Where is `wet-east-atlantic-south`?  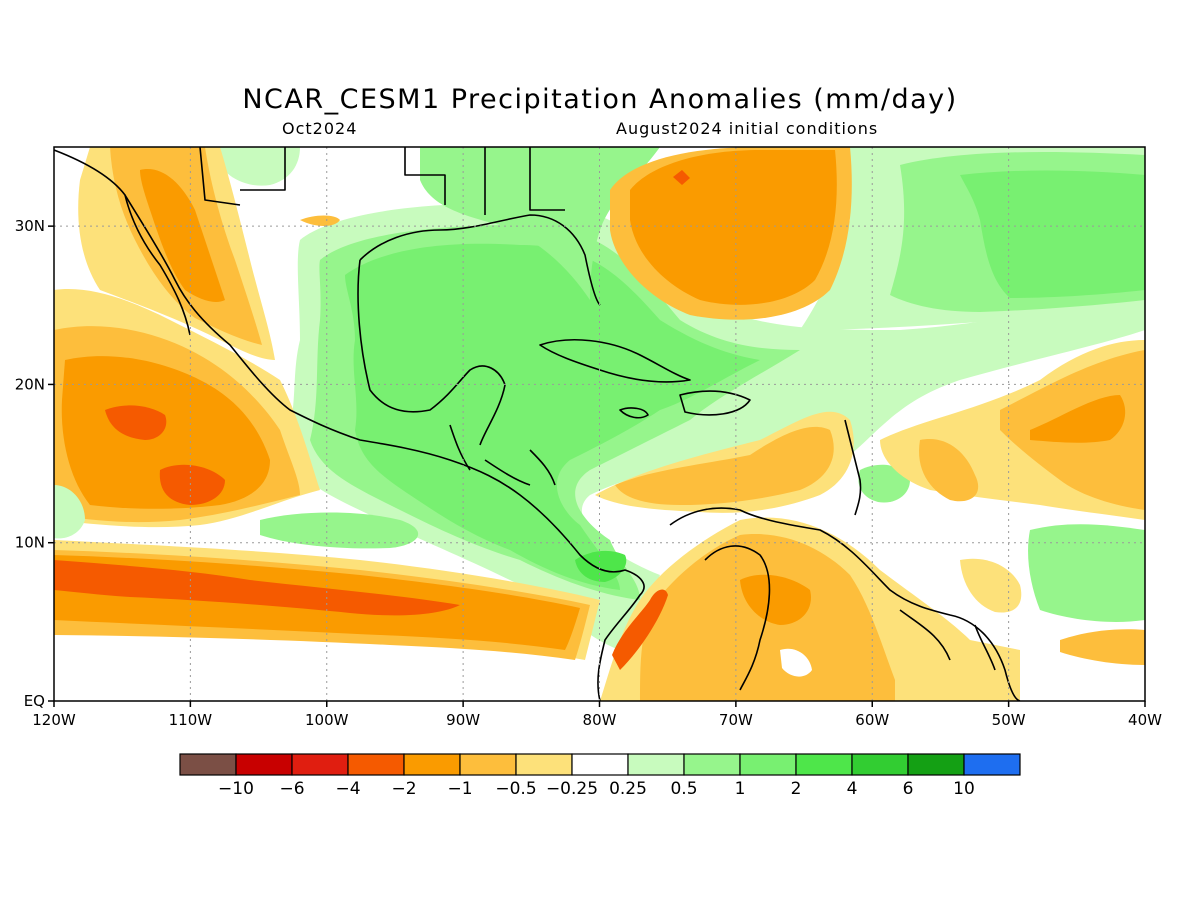
wet-east-atlantic-south is located at coordinates (1086, 573).